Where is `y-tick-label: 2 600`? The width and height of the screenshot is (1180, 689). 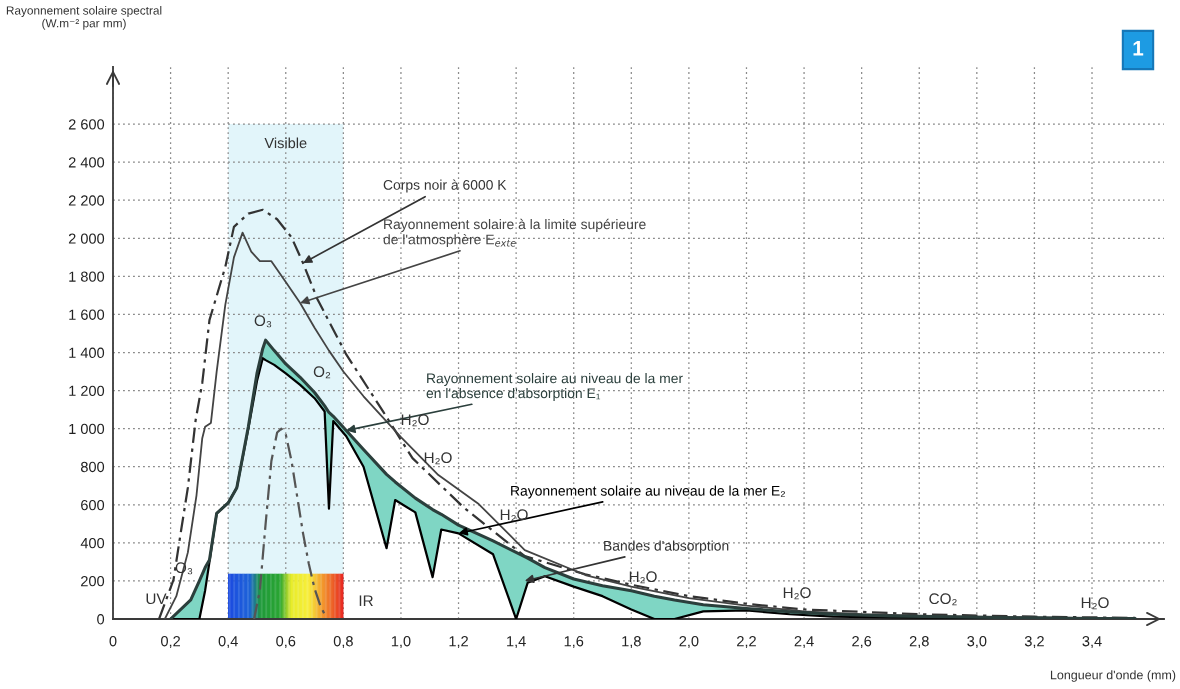 y-tick-label: 2 600 is located at coordinates (86, 124).